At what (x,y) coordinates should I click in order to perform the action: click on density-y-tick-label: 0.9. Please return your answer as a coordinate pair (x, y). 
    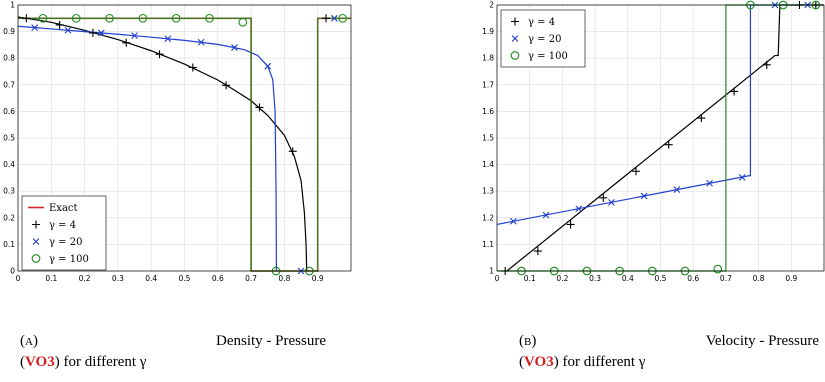
    Looking at the image, I should click on (9, 31).